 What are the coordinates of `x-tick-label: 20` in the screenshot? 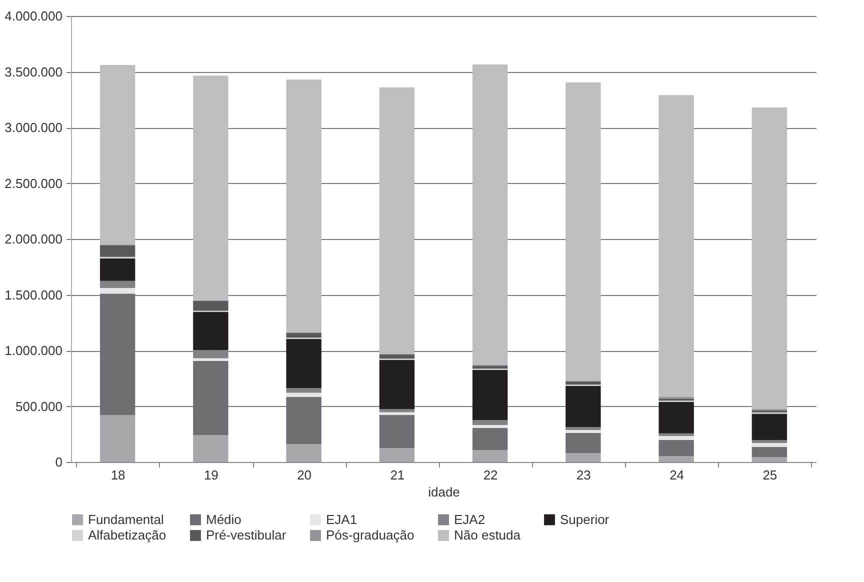 It's located at (304, 475).